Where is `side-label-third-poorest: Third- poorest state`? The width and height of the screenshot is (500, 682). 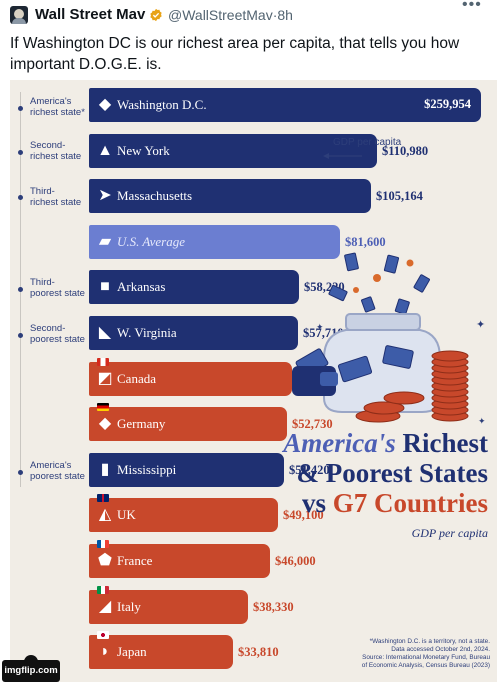 side-label-third-poorest: Third- poorest state is located at coordinates (57, 288).